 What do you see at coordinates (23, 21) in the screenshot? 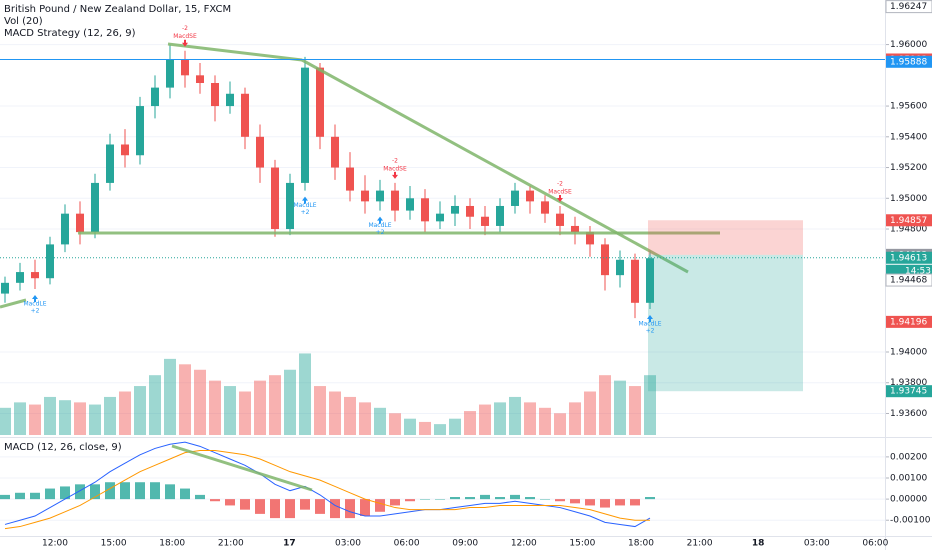
I see `indicator-label: Vol (20)` at bounding box center [23, 21].